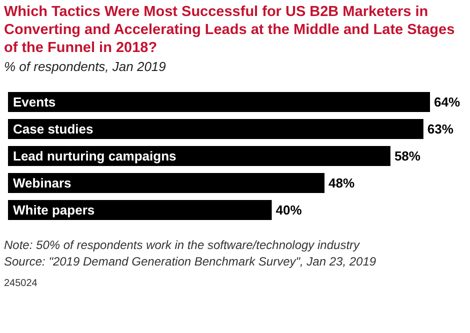  What do you see at coordinates (53, 129) in the screenshot?
I see `y-tick-label: Case studies` at bounding box center [53, 129].